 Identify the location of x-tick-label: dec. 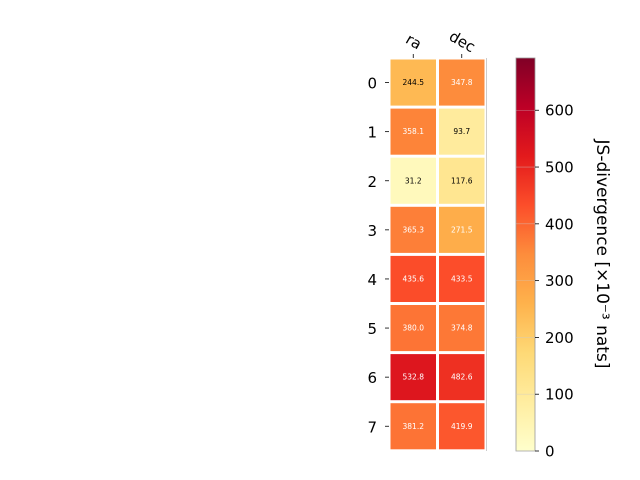
(462, 41).